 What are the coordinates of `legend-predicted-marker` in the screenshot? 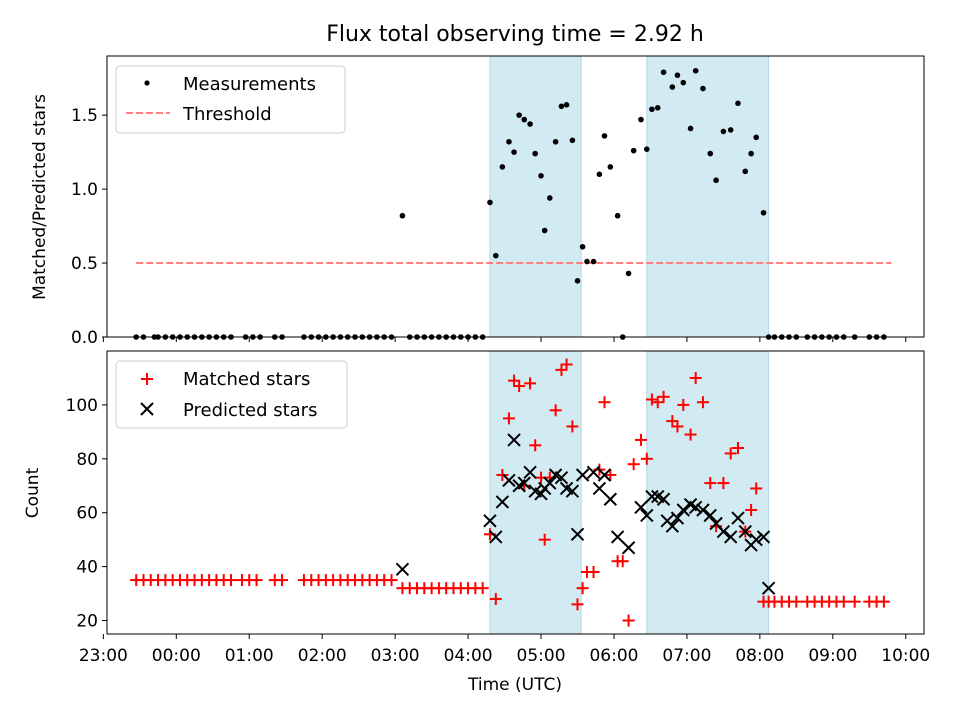 It's located at (147, 409).